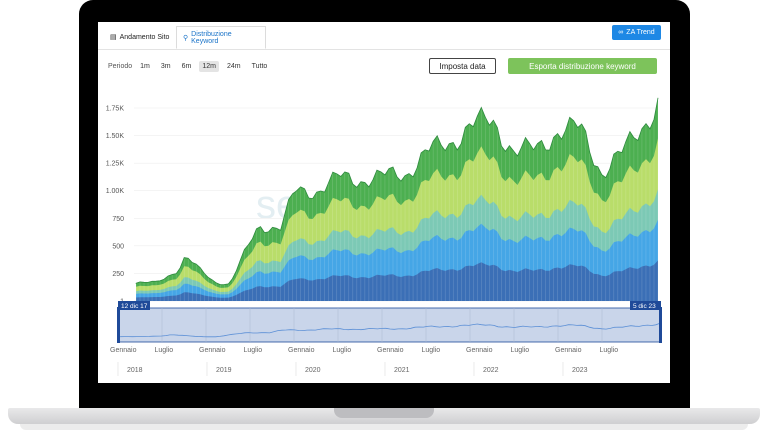 The image size is (768, 432). What do you see at coordinates (115, 191) in the screenshot?
I see `y-tick-label: 1.00K` at bounding box center [115, 191].